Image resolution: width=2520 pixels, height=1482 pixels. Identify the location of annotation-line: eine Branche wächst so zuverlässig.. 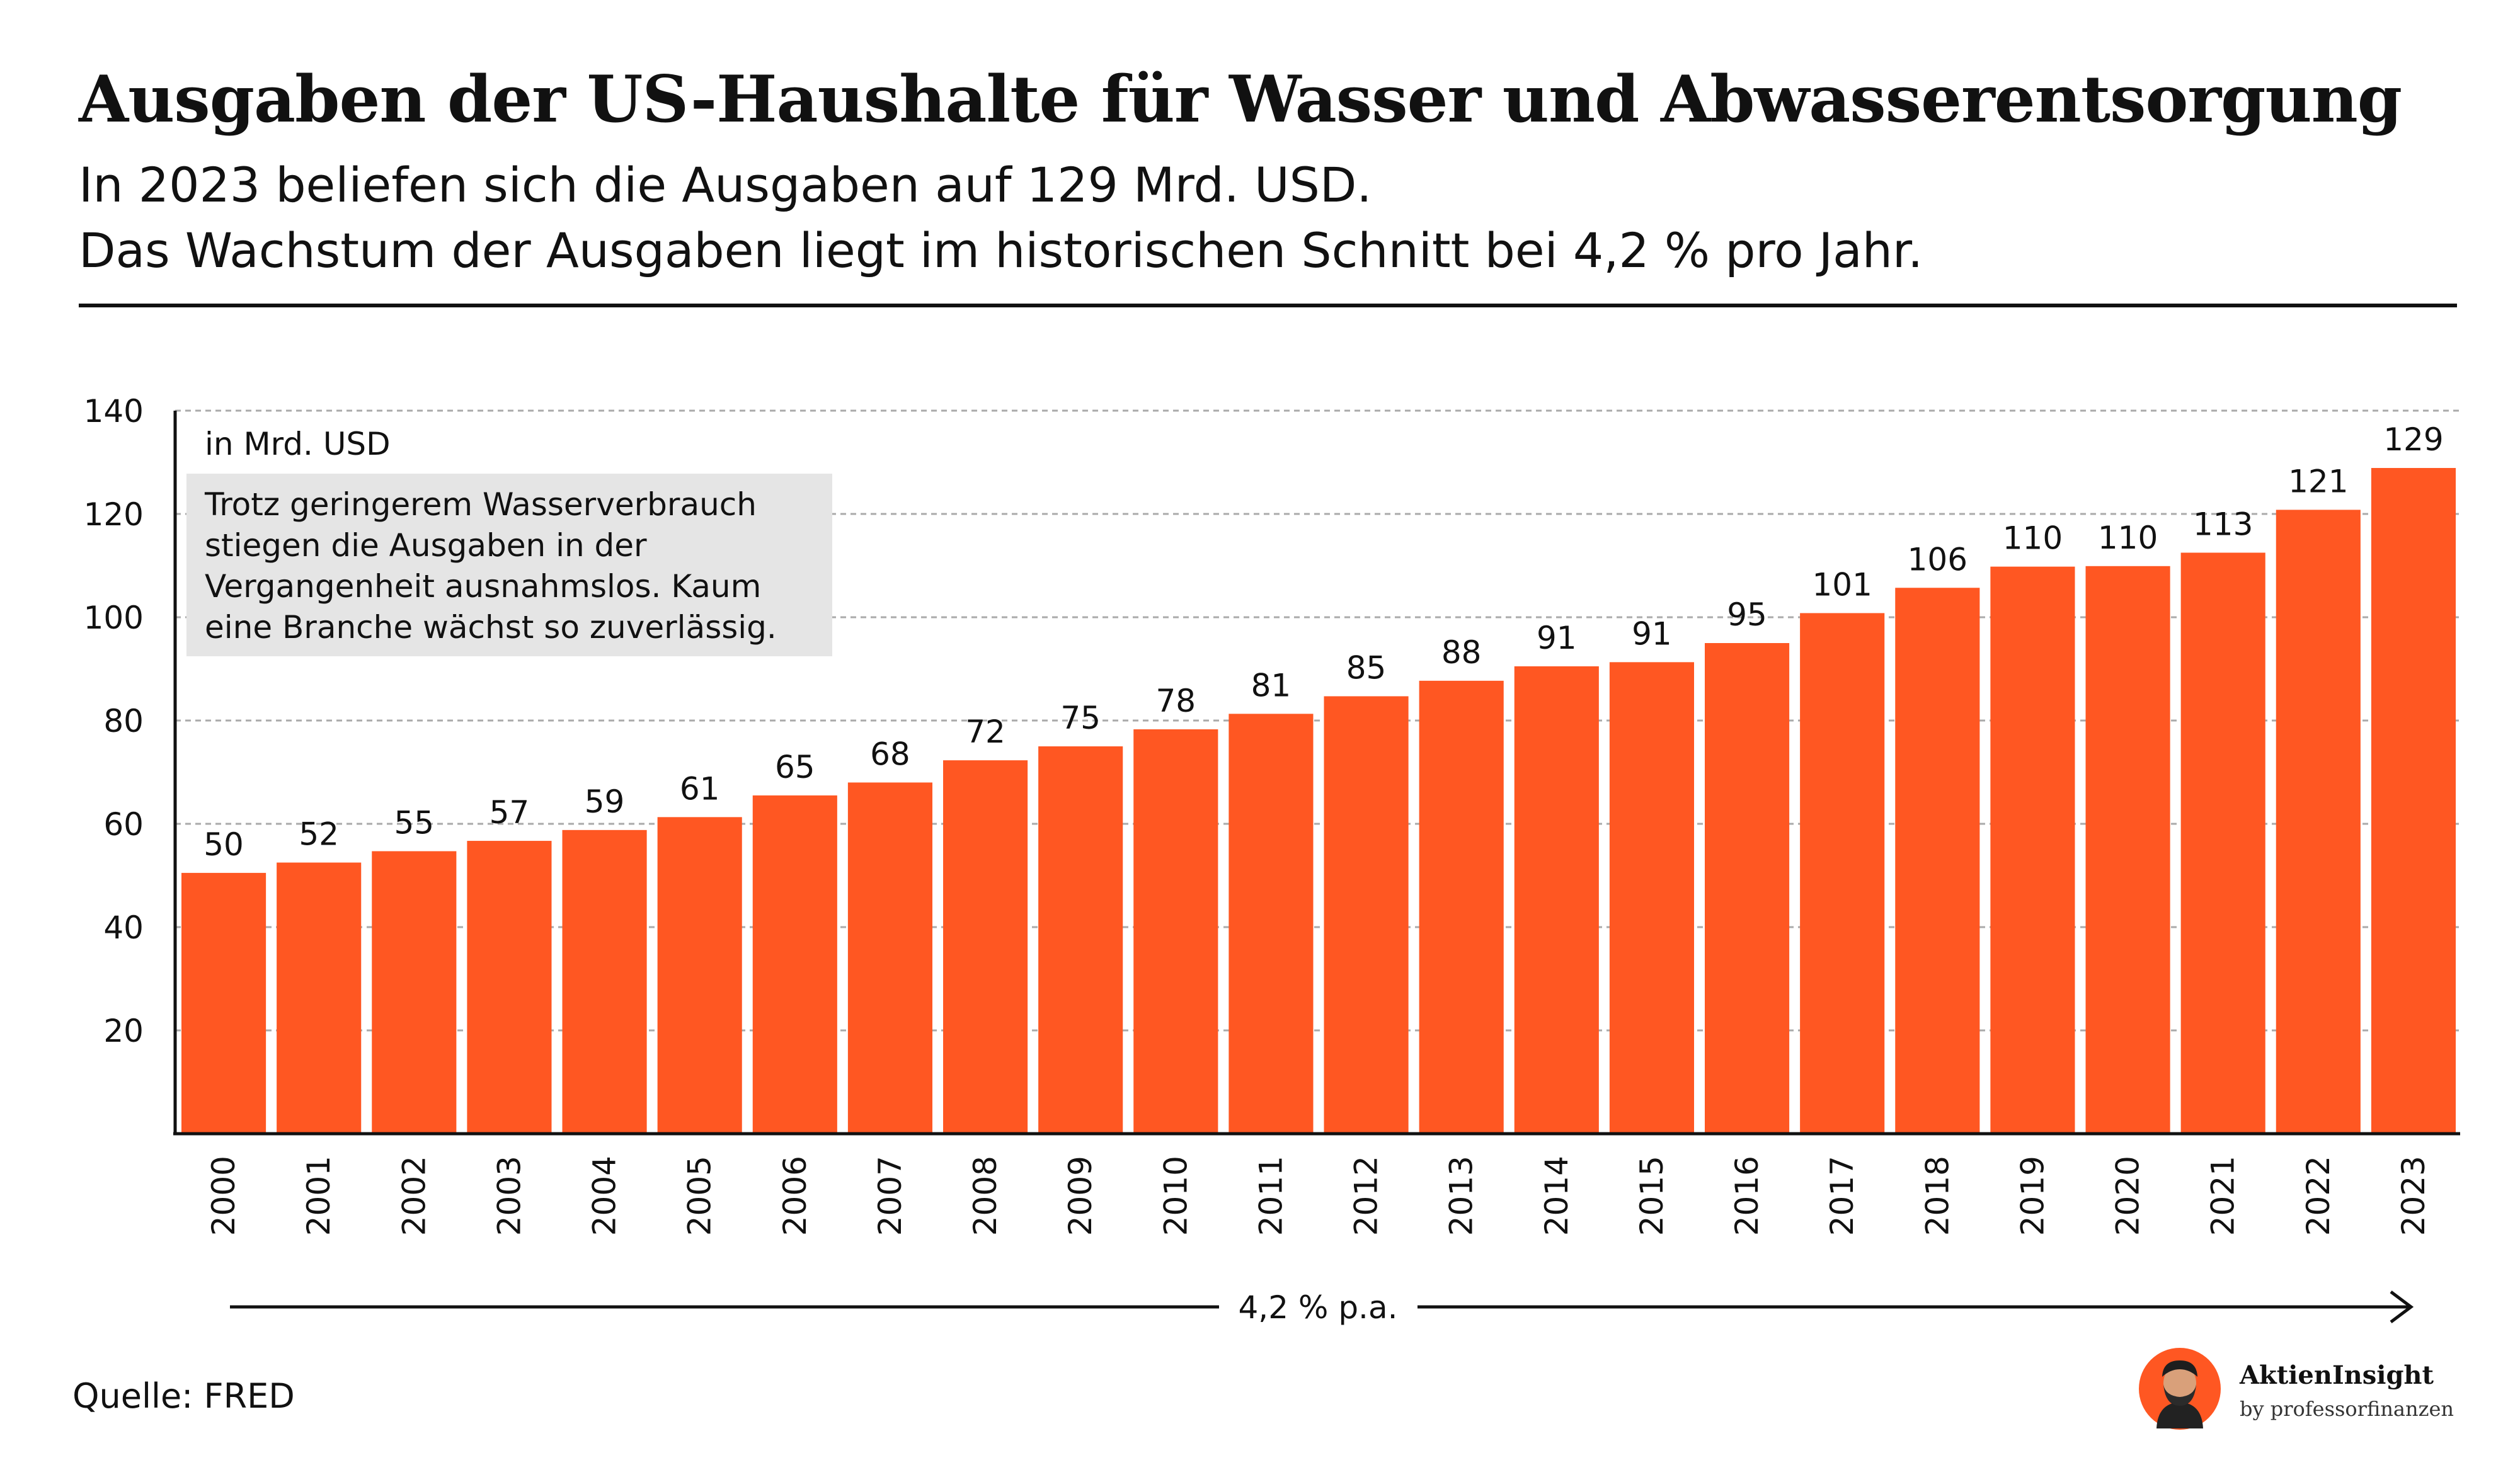
(491, 627).